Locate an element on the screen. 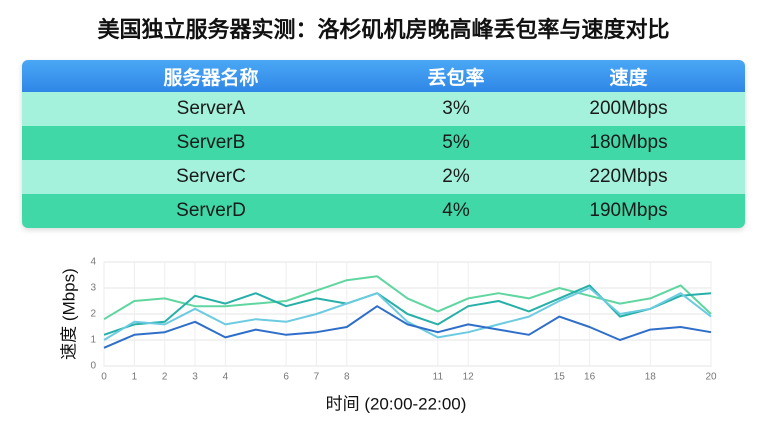 This screenshot has height=432, width=767. table-row: ServerC 2% 220Mbps is located at coordinates (383, 177).